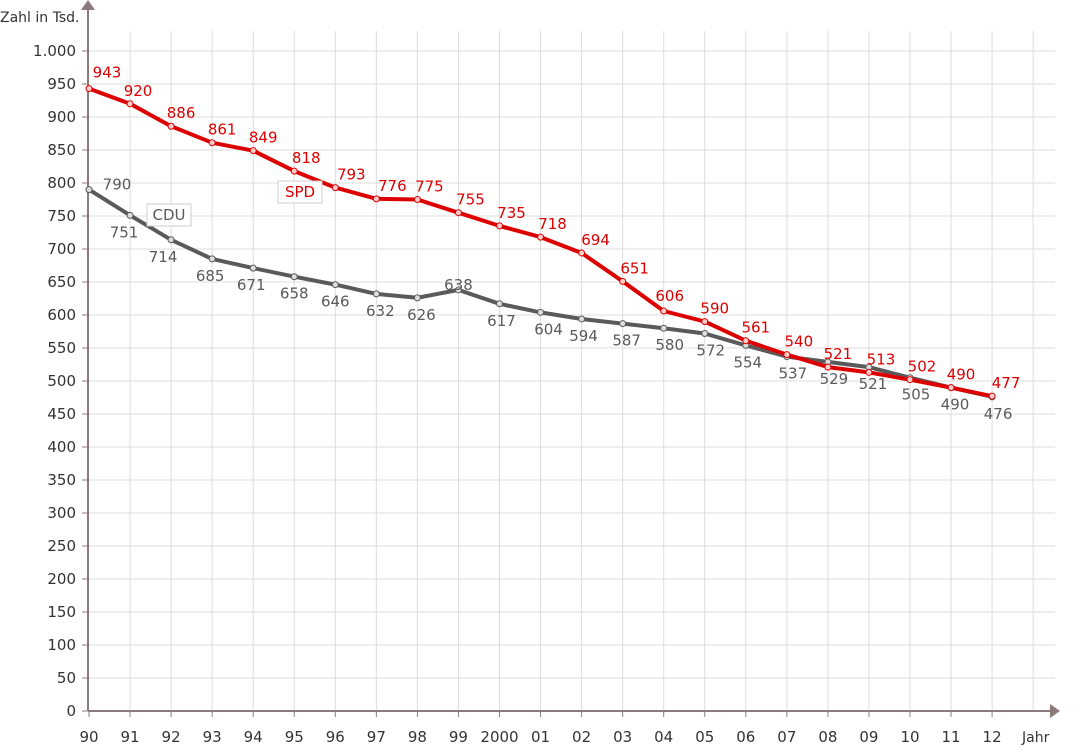 The height and width of the screenshot is (752, 1080). What do you see at coordinates (210, 276) in the screenshot?
I see `data-label-cdu: 685` at bounding box center [210, 276].